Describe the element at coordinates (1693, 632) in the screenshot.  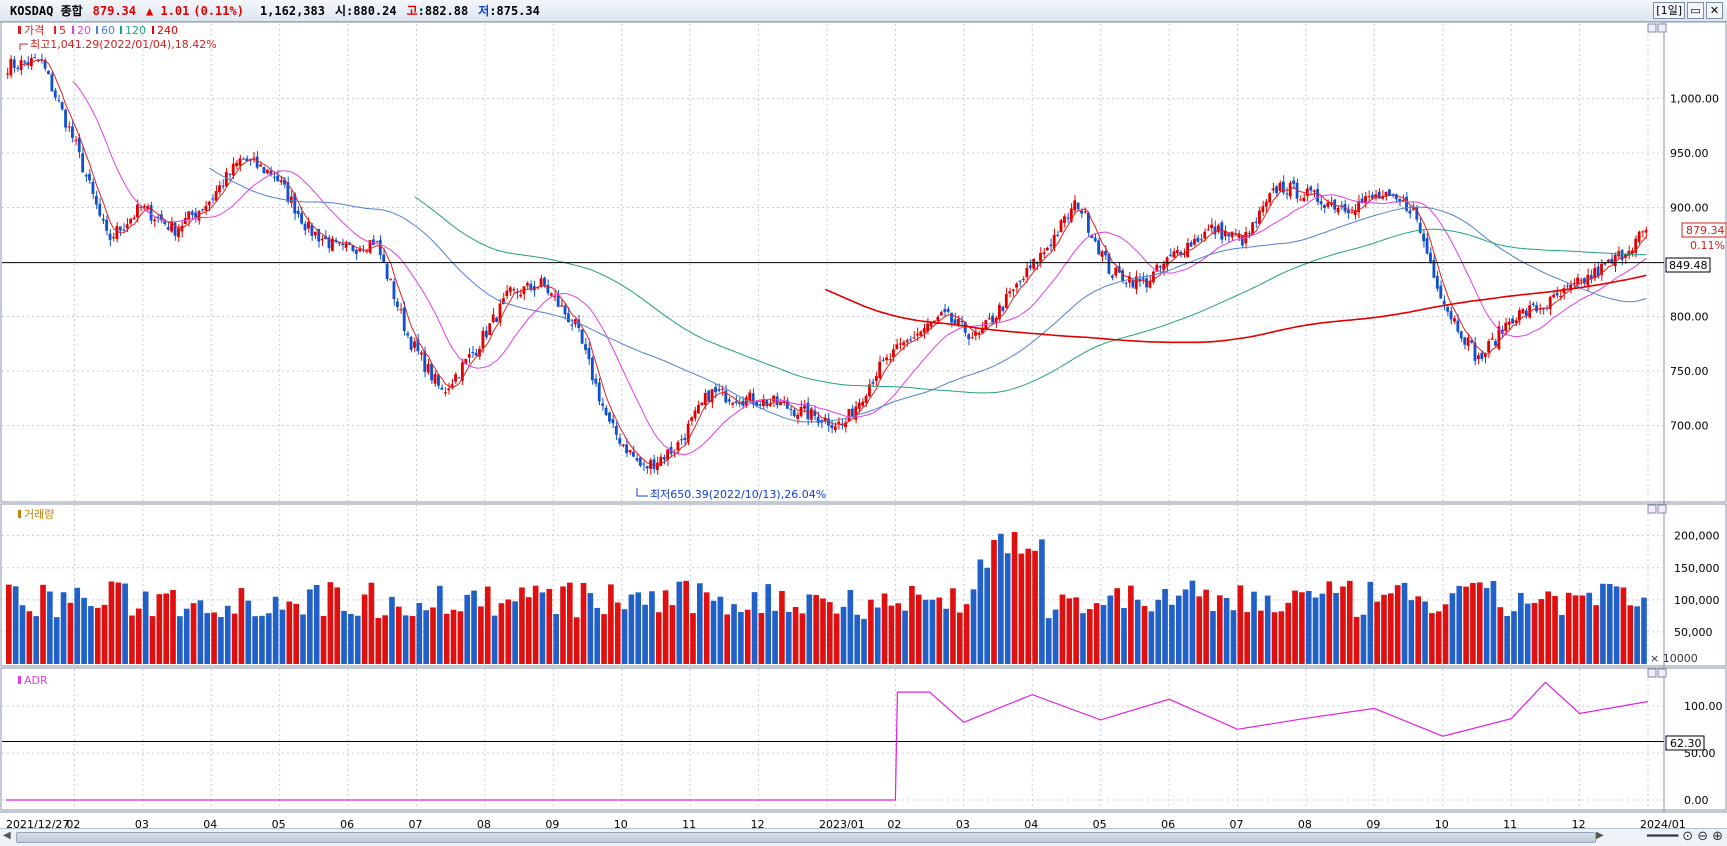
I see `volume-tick-label: 50,000` at that location.